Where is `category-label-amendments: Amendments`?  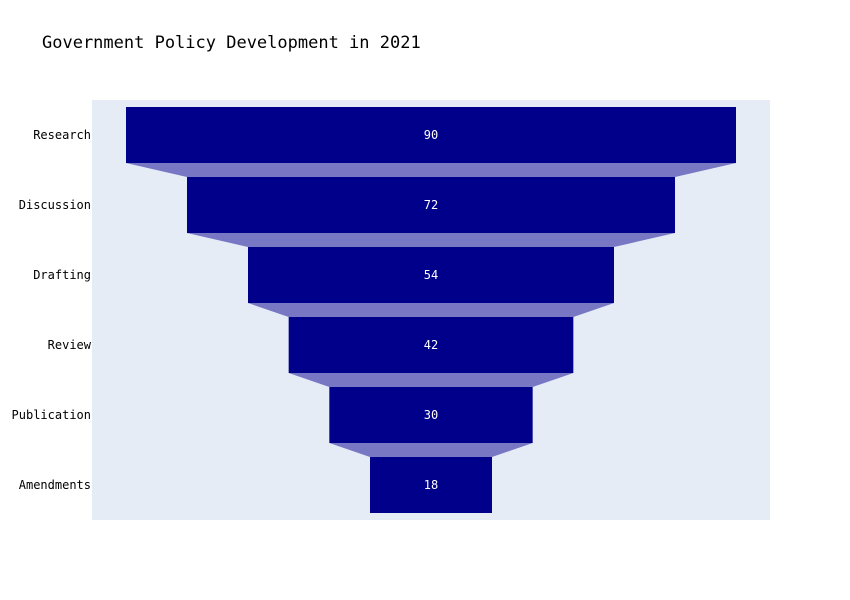 category-label-amendments: Amendments is located at coordinates (55, 485).